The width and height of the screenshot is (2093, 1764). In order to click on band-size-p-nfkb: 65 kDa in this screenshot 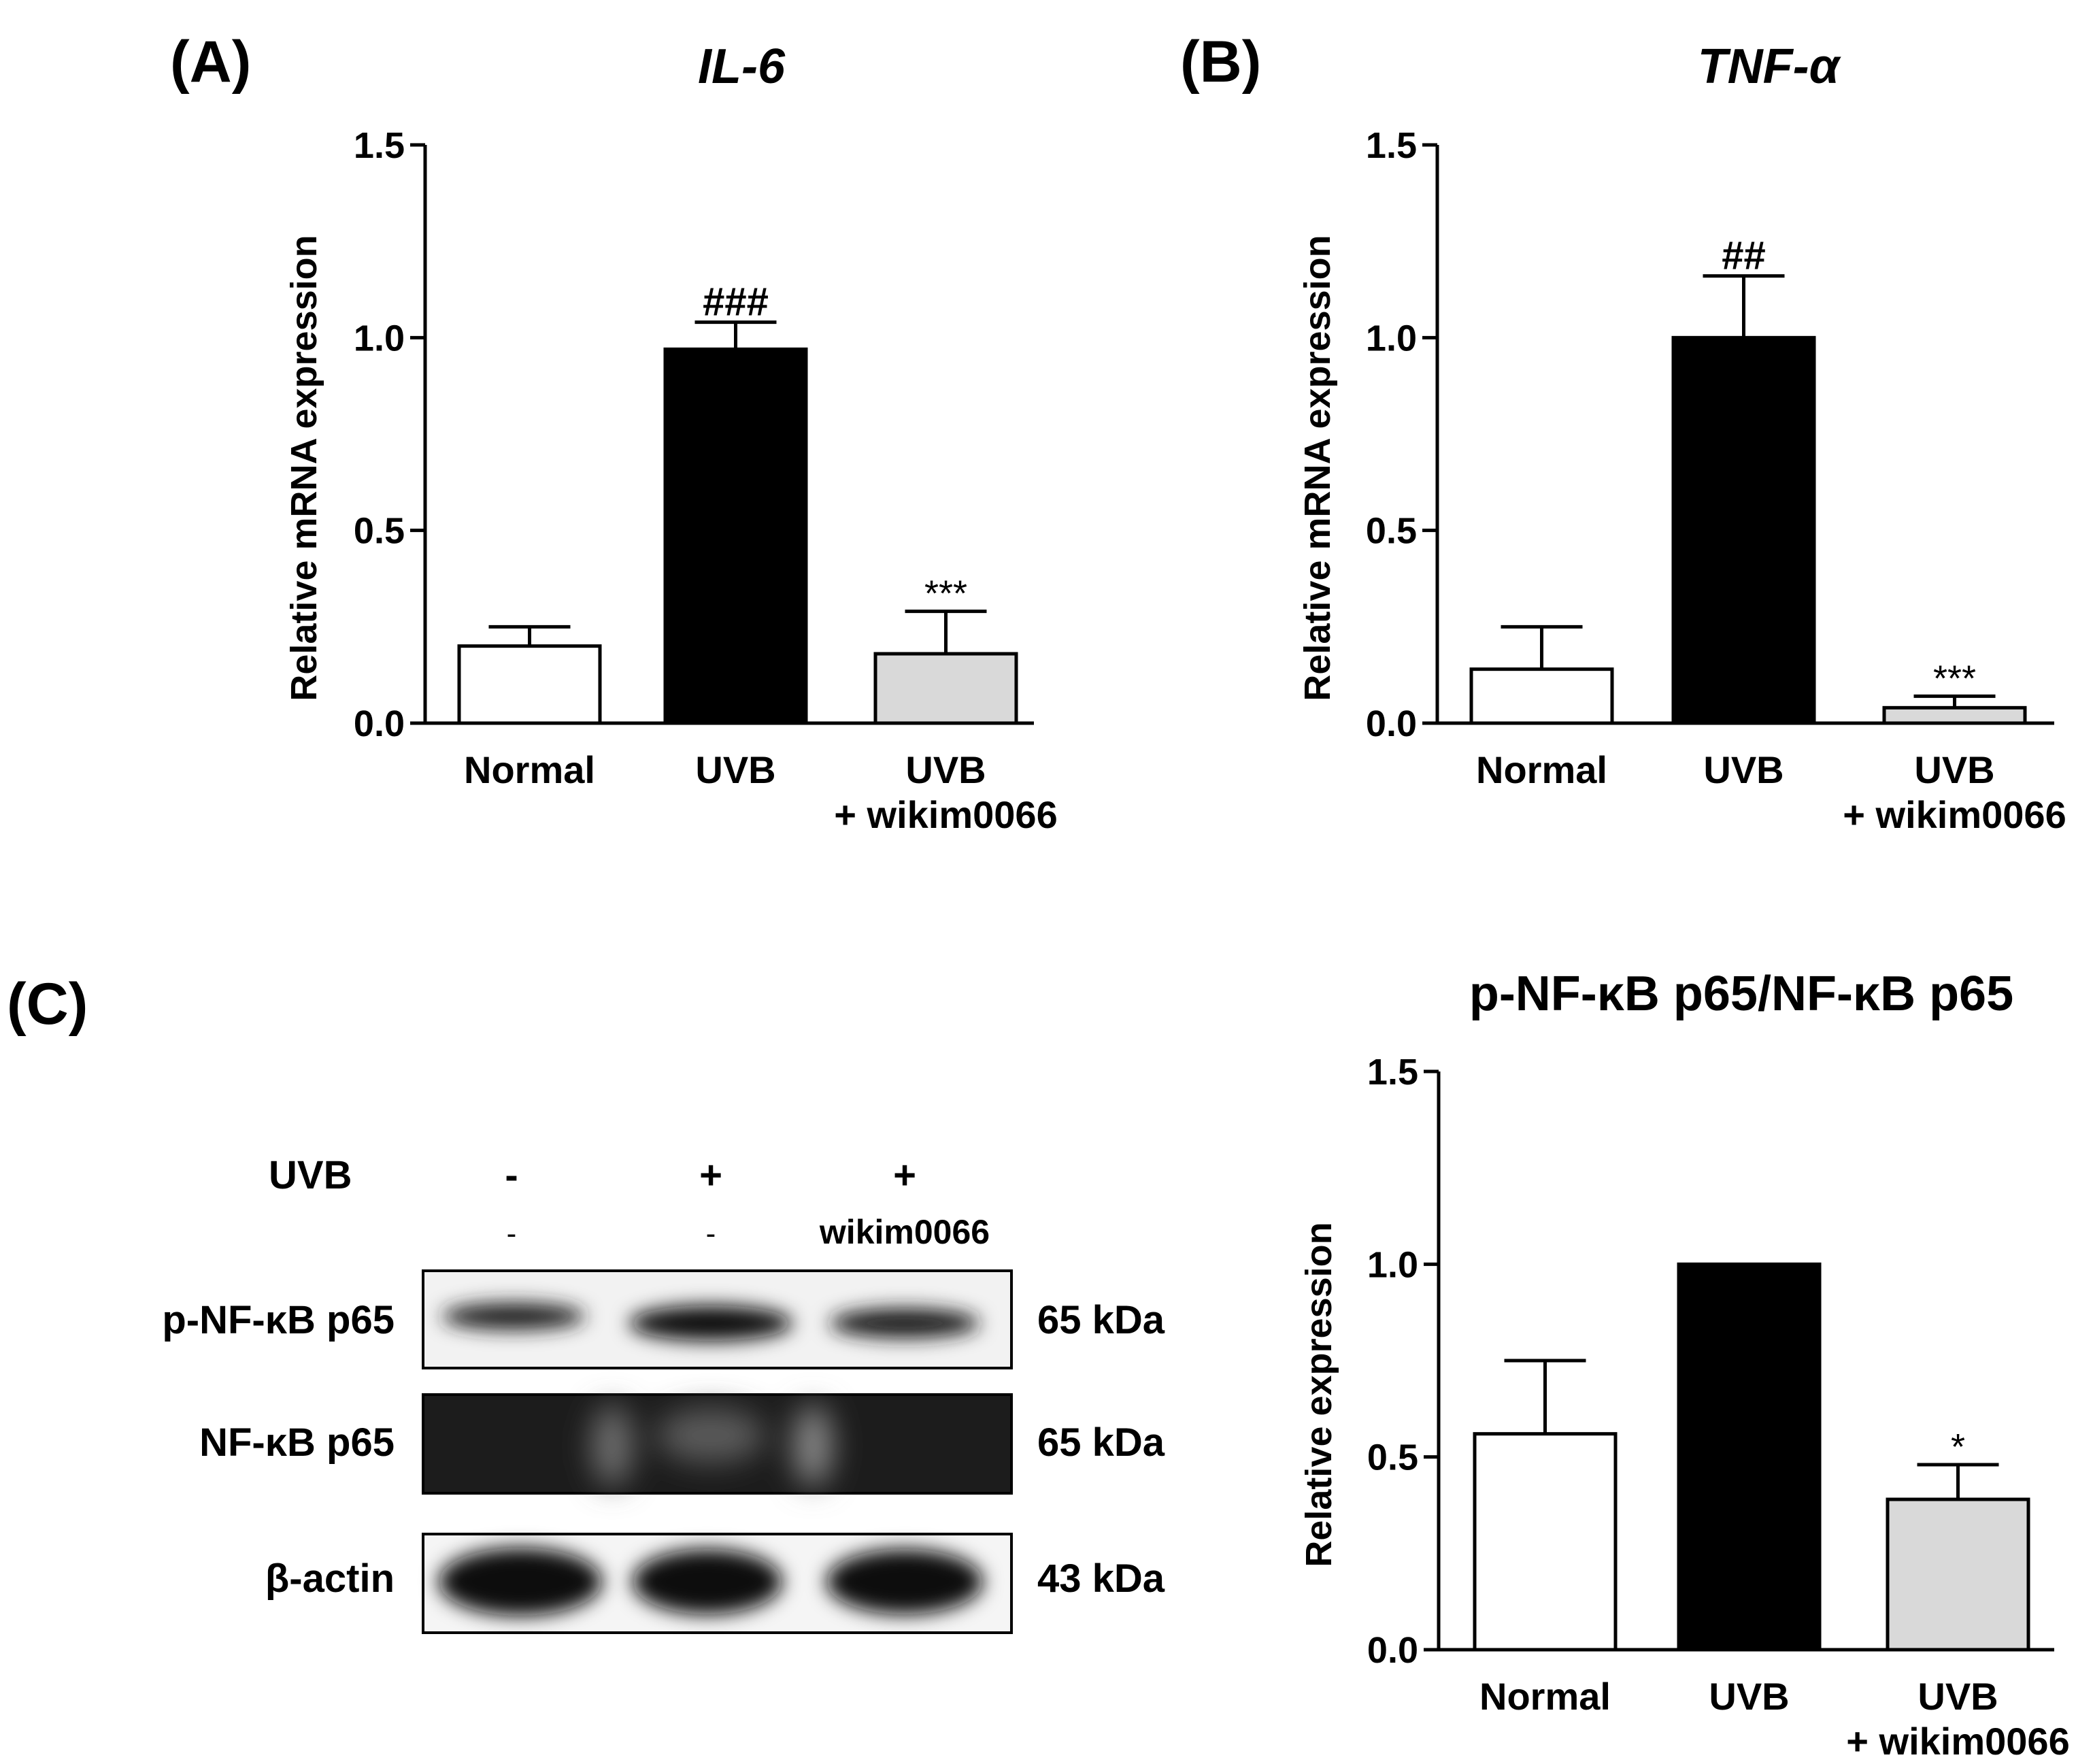, I will do `click(1101, 1320)`.